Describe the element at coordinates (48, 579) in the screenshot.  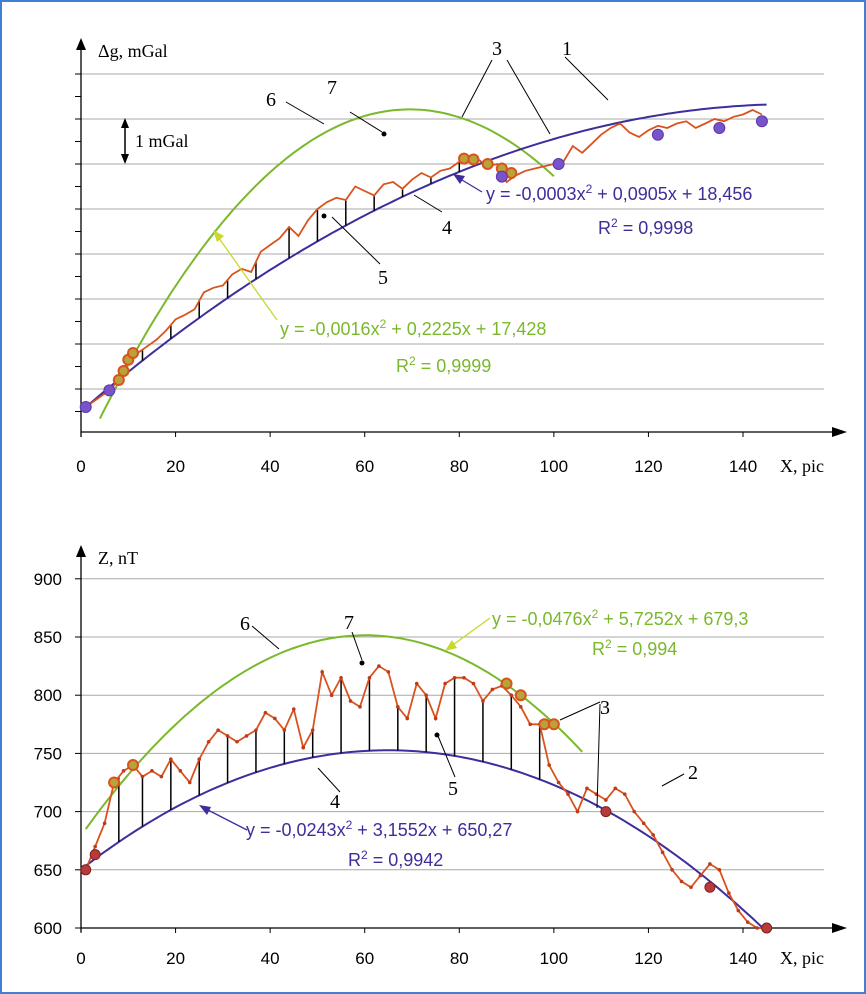
I see `y-tick-label: 900` at that location.